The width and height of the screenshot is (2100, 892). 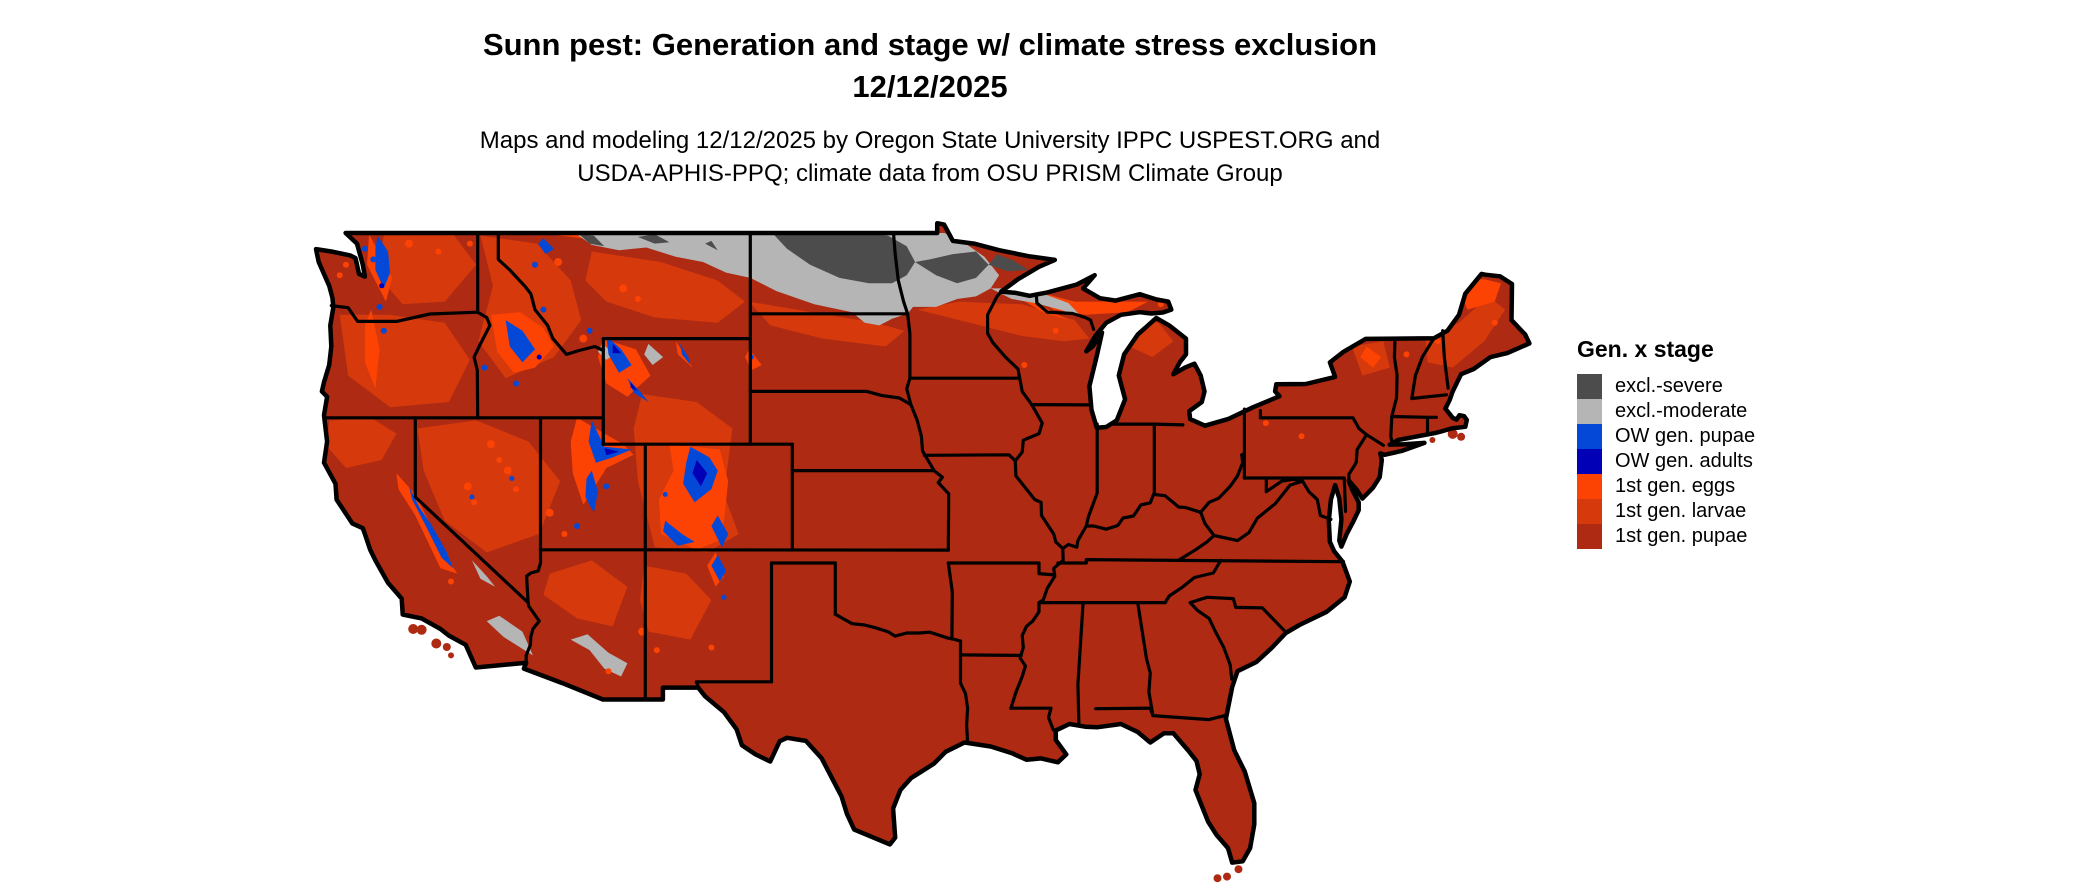 I want to click on legend-item-label: 1st gen. larvae, so click(x=1681, y=511).